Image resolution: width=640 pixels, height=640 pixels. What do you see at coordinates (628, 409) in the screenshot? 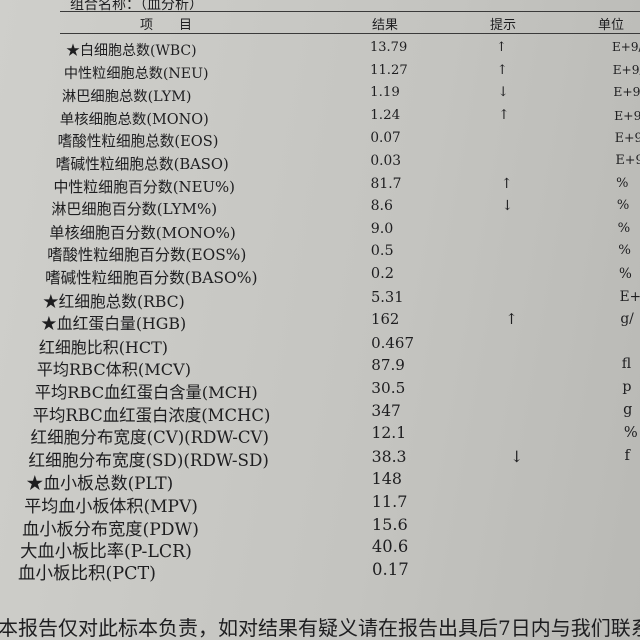
I see `unit: g` at bounding box center [628, 409].